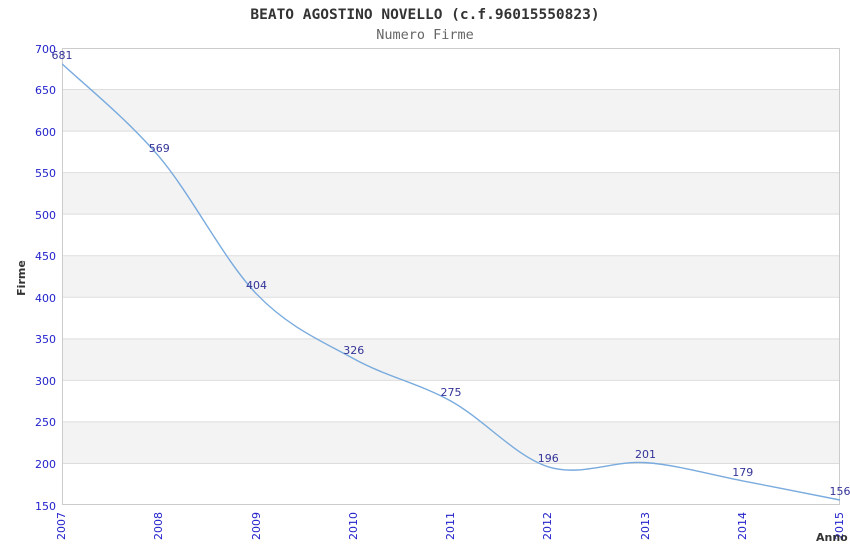  I want to click on x-tick-label: 2014, so click(742, 526).